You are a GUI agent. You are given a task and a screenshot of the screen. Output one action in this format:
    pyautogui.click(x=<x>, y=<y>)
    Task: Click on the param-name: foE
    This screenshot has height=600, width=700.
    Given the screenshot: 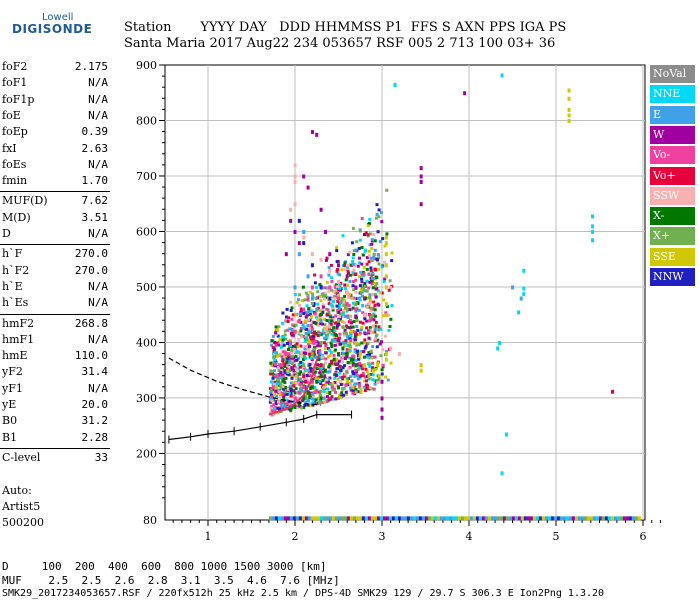 What is the action you would take?
    pyautogui.click(x=11, y=115)
    